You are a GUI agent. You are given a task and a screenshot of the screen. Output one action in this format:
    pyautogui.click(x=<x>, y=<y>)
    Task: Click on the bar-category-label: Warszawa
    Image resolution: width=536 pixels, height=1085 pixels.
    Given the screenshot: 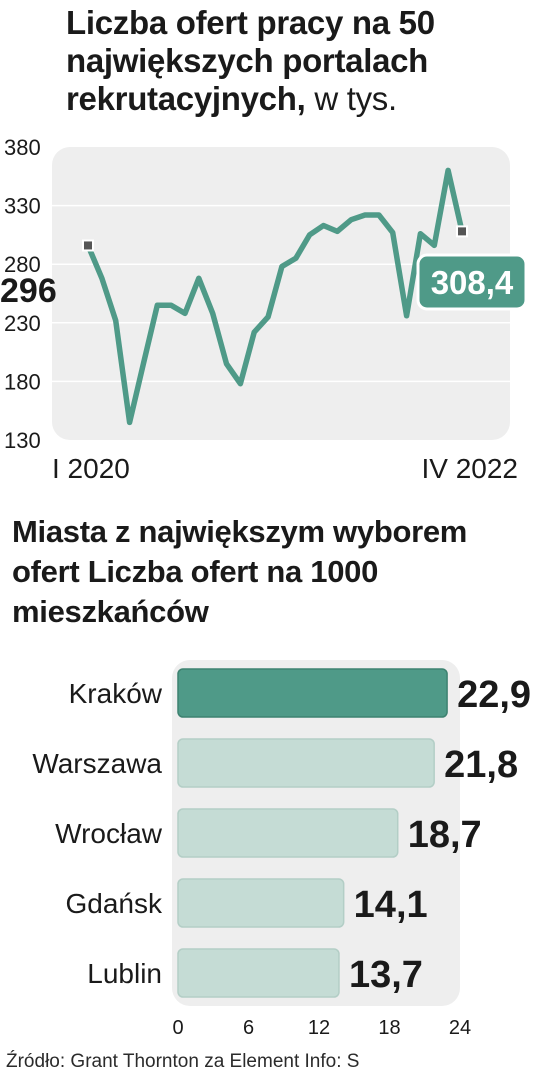 What is the action you would take?
    pyautogui.click(x=97, y=763)
    